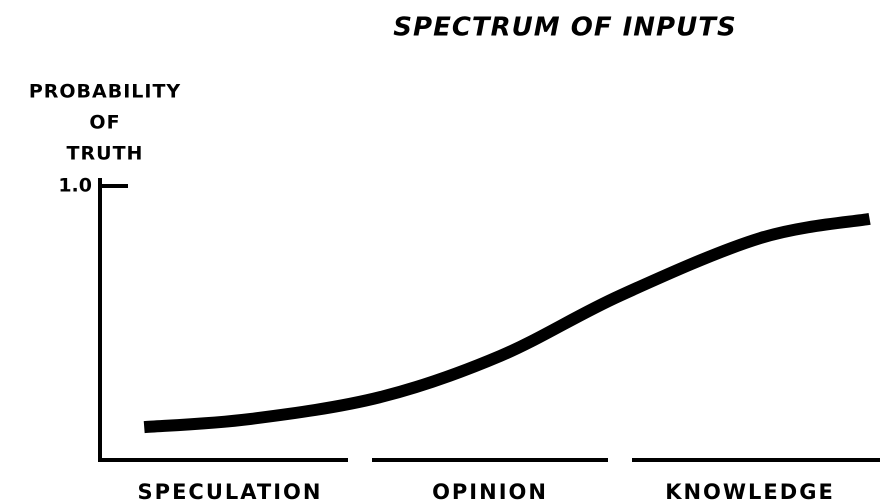  What do you see at coordinates (104, 123) in the screenshot?
I see `y-axis-label: OF` at bounding box center [104, 123].